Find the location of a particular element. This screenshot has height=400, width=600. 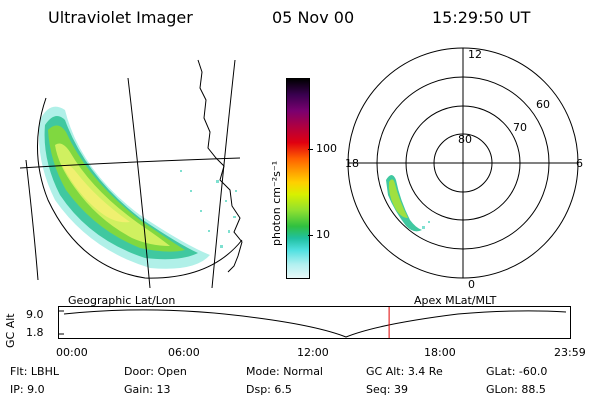

colorbar-unit-label: photon cm⁻²s⁻¹ is located at coordinates (276, 203).